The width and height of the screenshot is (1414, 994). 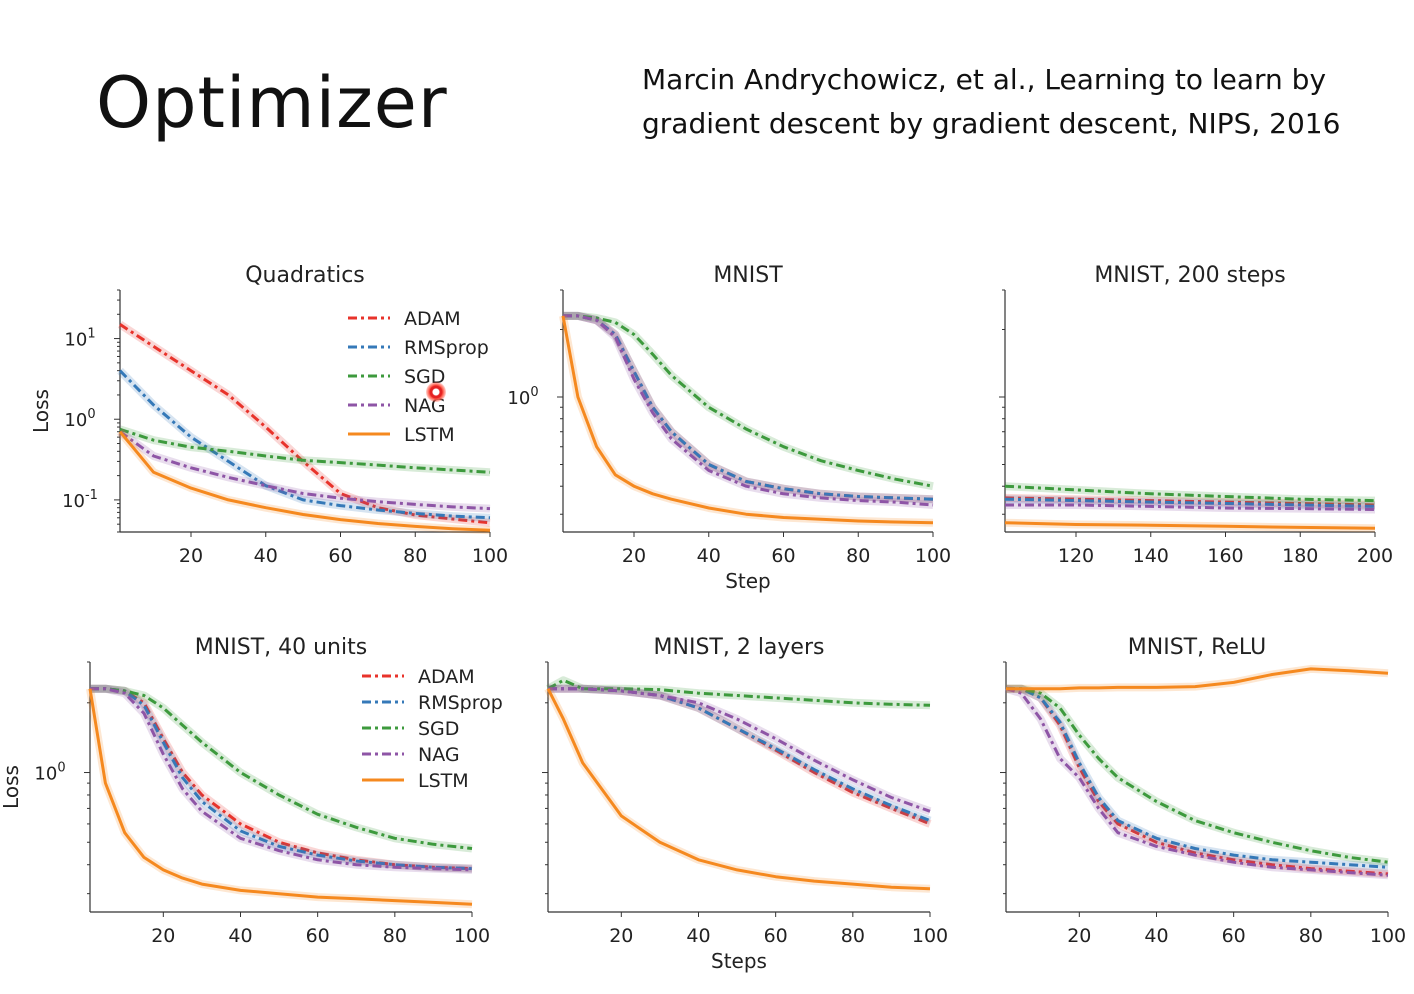 What do you see at coordinates (748, 275) in the screenshot?
I see `chart-title: MNIST` at bounding box center [748, 275].